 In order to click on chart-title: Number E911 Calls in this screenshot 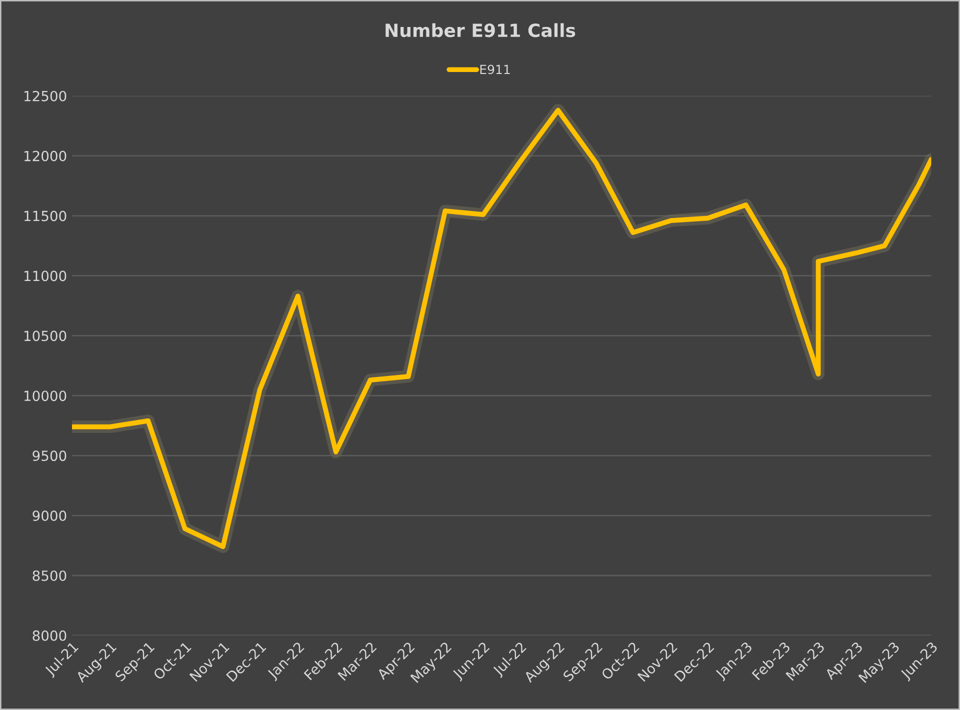, I will do `click(481, 30)`.